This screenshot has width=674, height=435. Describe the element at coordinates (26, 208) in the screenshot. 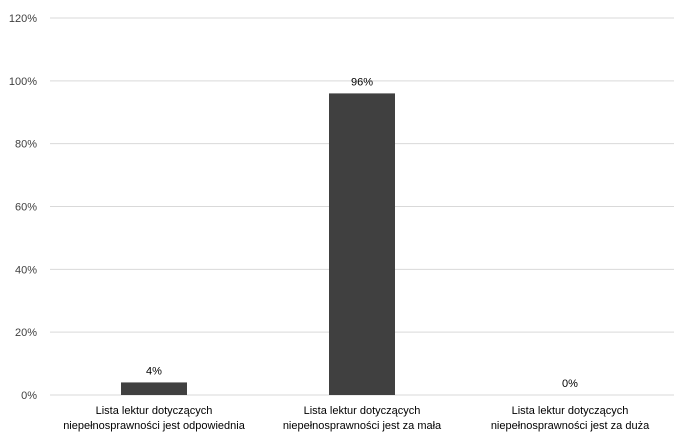

I see `y-tick-label: 60%` at that location.